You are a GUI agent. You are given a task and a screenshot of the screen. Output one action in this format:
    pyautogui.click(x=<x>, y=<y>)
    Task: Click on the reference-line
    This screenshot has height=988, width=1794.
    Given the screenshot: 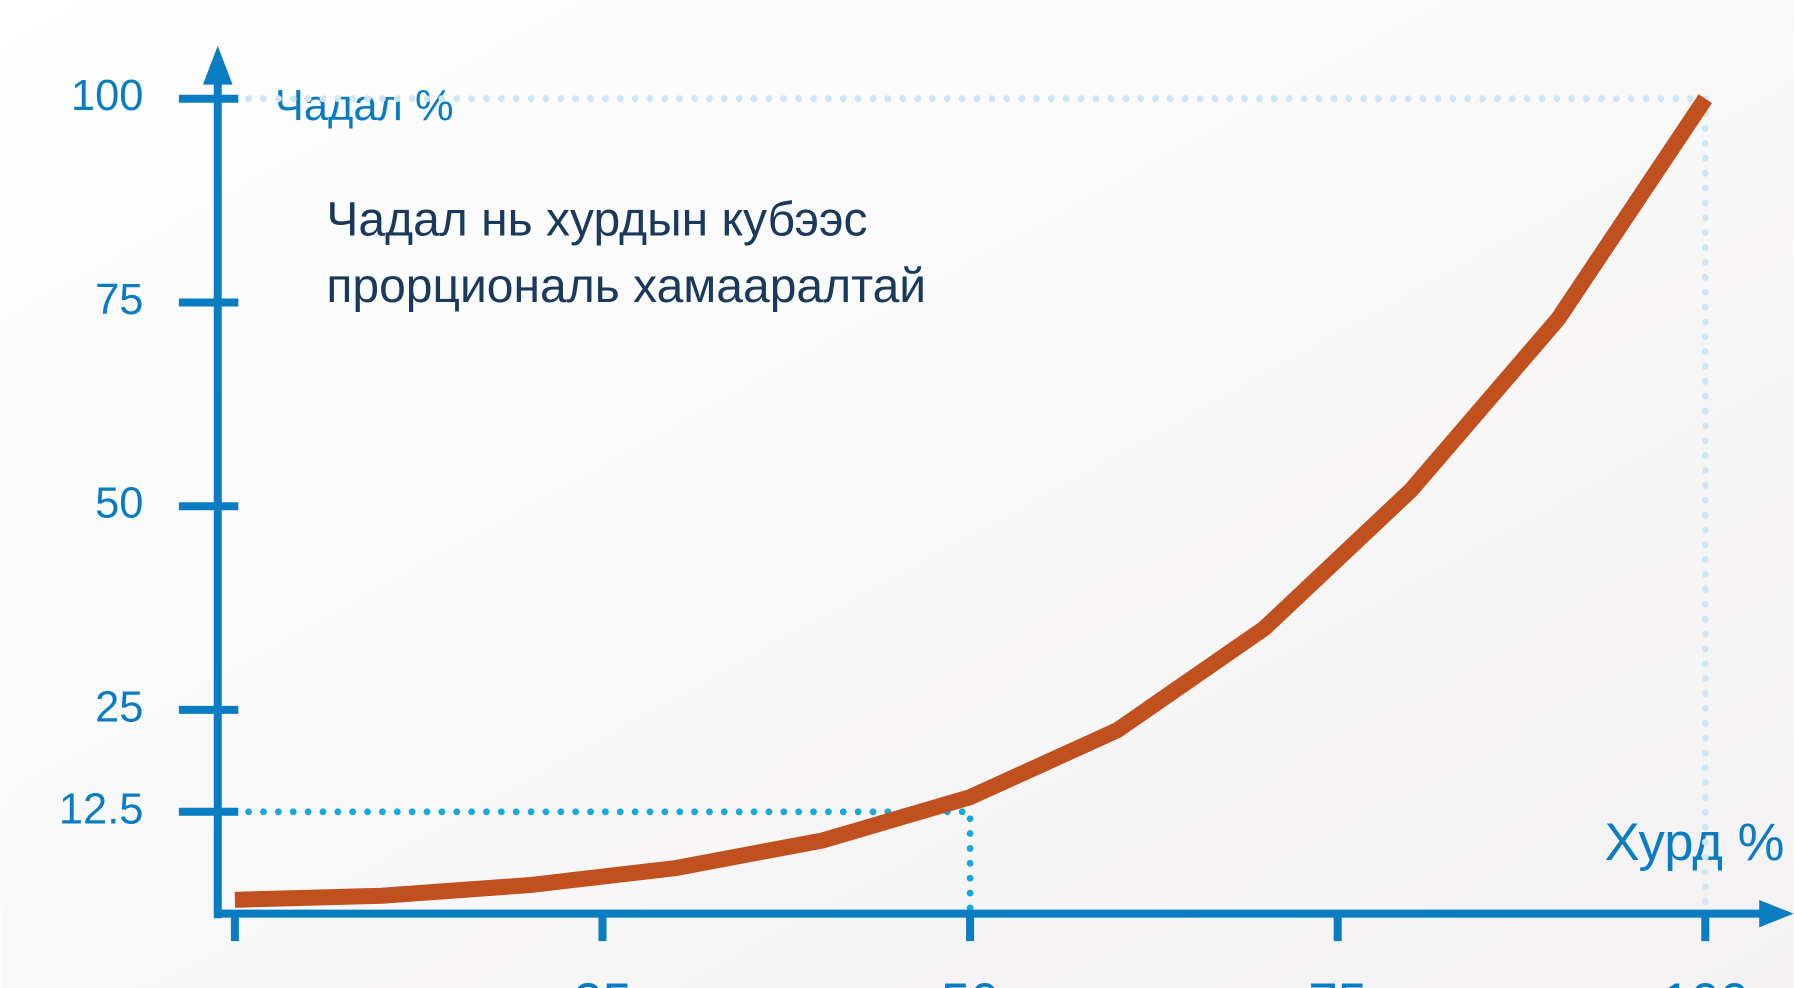 What is the action you would take?
    pyautogui.click(x=602, y=863)
    